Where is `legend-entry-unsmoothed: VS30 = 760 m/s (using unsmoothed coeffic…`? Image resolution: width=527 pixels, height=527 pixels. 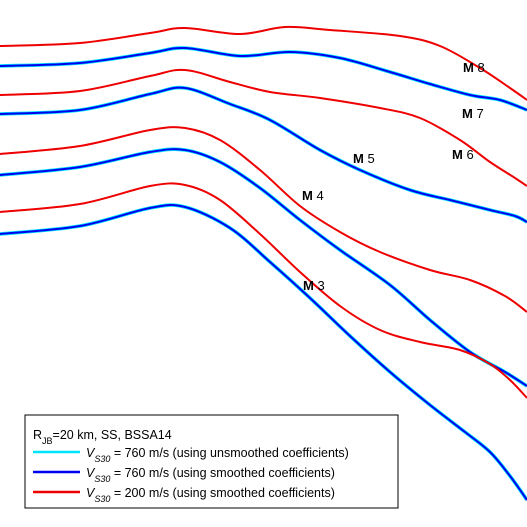
legend-entry-unsmoothed: VS30 = 760 m/s (using unsmoothed coeffic… is located at coordinates (217, 455).